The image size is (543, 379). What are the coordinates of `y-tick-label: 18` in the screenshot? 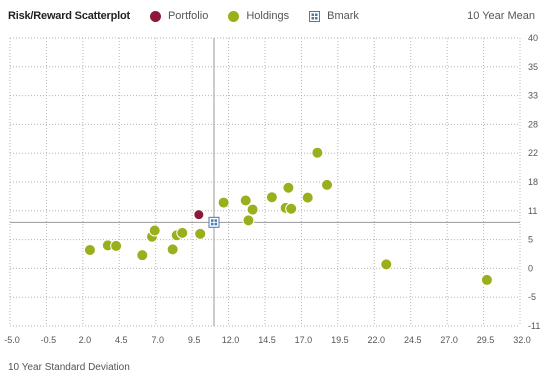 It's located at (533, 182).